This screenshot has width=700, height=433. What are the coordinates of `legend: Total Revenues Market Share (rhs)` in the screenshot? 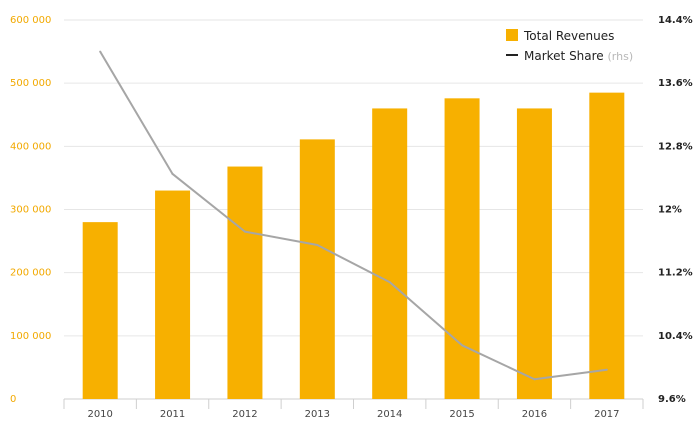 It's located at (569, 46).